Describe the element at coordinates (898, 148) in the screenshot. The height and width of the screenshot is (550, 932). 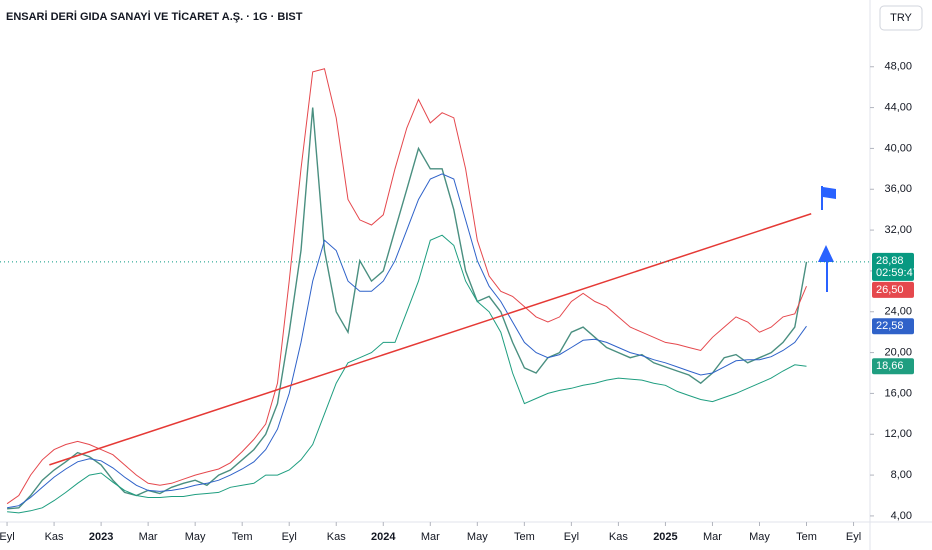
I see `y-tick-label: 40,00` at that location.